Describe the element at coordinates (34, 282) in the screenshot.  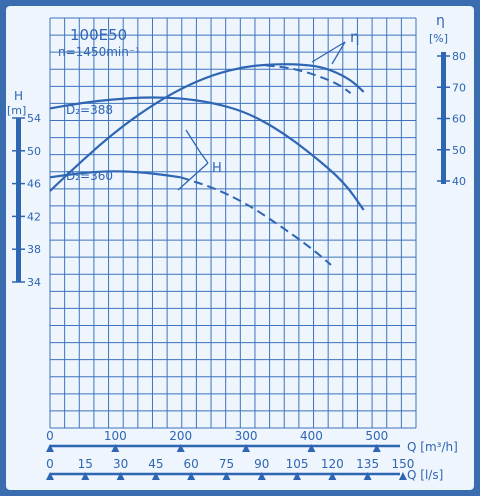
I see `y-axis-h-tick-label: 34` at that location.